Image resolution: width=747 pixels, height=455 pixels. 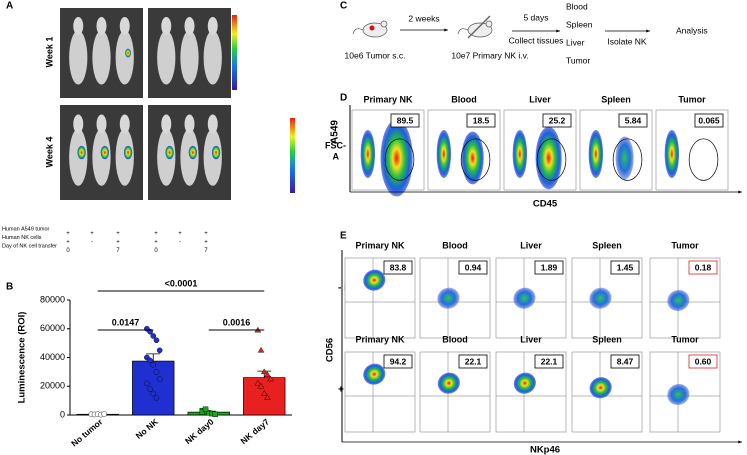 I want to click on gate-value: 83.8, so click(x=398, y=267).